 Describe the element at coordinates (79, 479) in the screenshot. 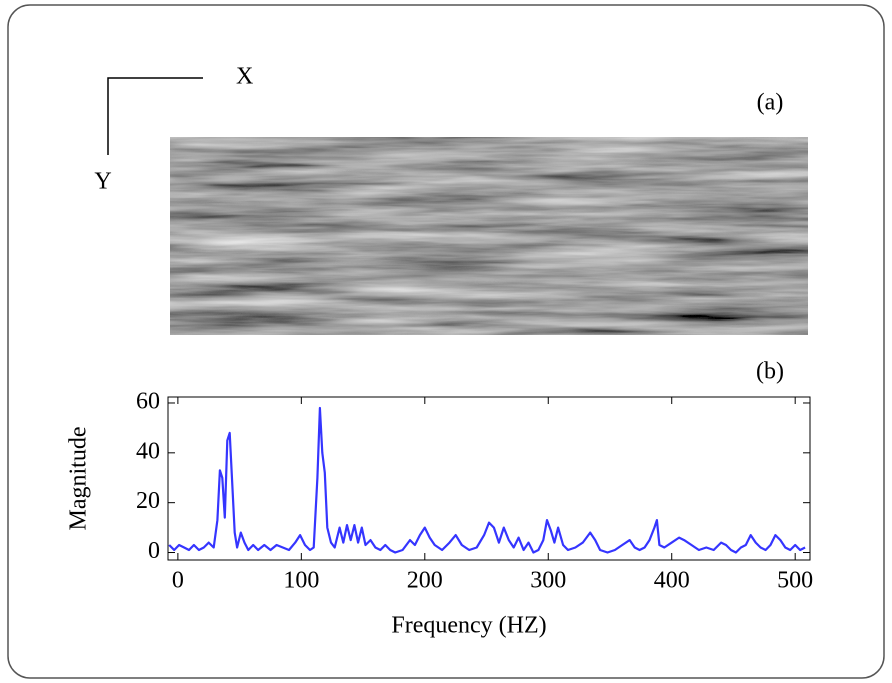

I see `y-axis-label: Magnitude` at that location.